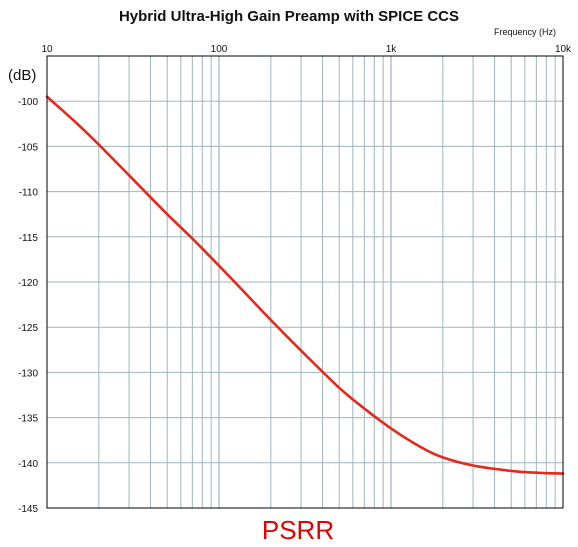 The image size is (578, 547). Describe the element at coordinates (28, 328) in the screenshot. I see `y-tick-label: -125` at that location.